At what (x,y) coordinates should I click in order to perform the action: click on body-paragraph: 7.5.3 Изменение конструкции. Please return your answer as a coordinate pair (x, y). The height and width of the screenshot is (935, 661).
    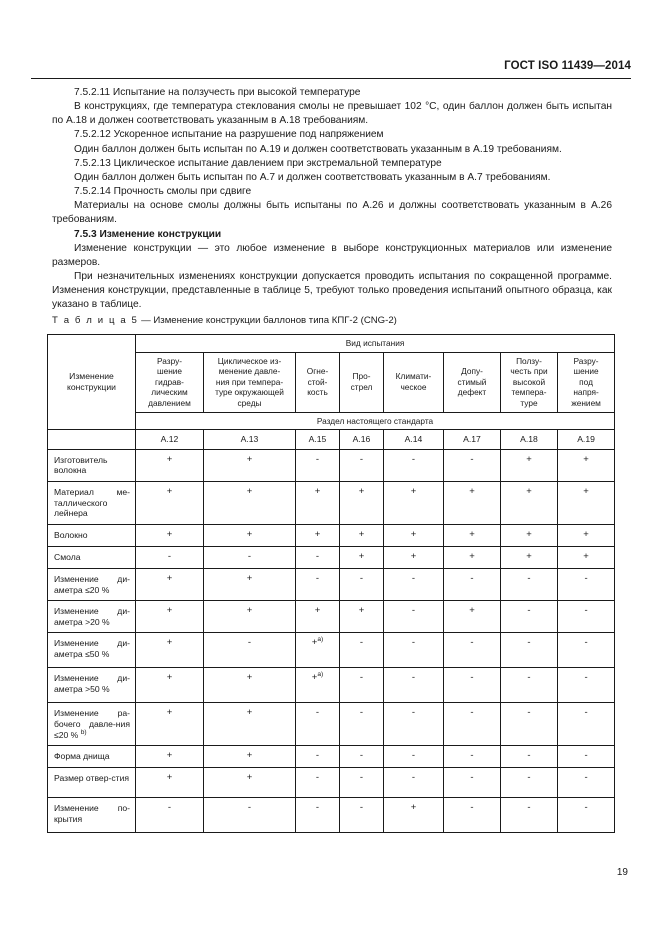
    Looking at the image, I should click on (148, 234).